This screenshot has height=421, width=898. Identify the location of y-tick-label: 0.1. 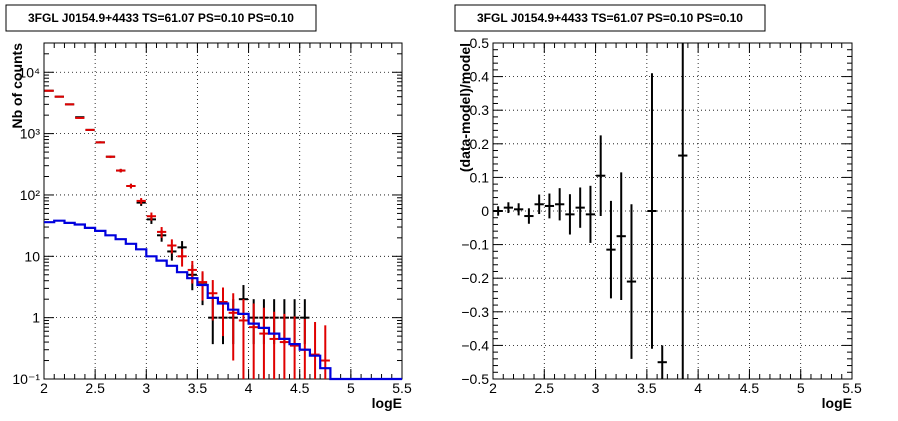
(480, 177).